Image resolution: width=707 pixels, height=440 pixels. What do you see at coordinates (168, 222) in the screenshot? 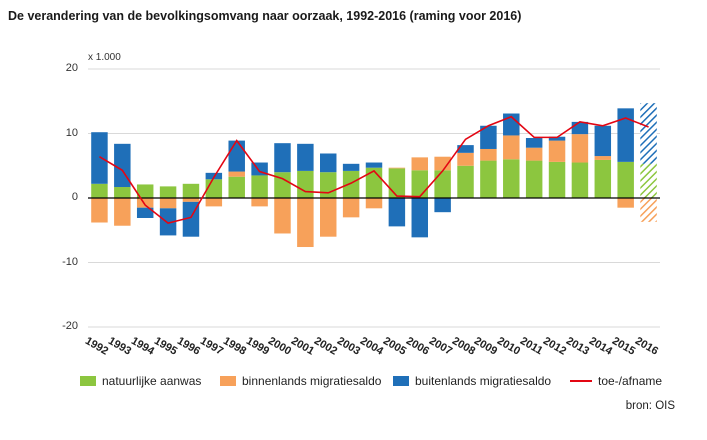
I see `bar-buitenlands-migratiesaldo-1995` at bounding box center [168, 222].